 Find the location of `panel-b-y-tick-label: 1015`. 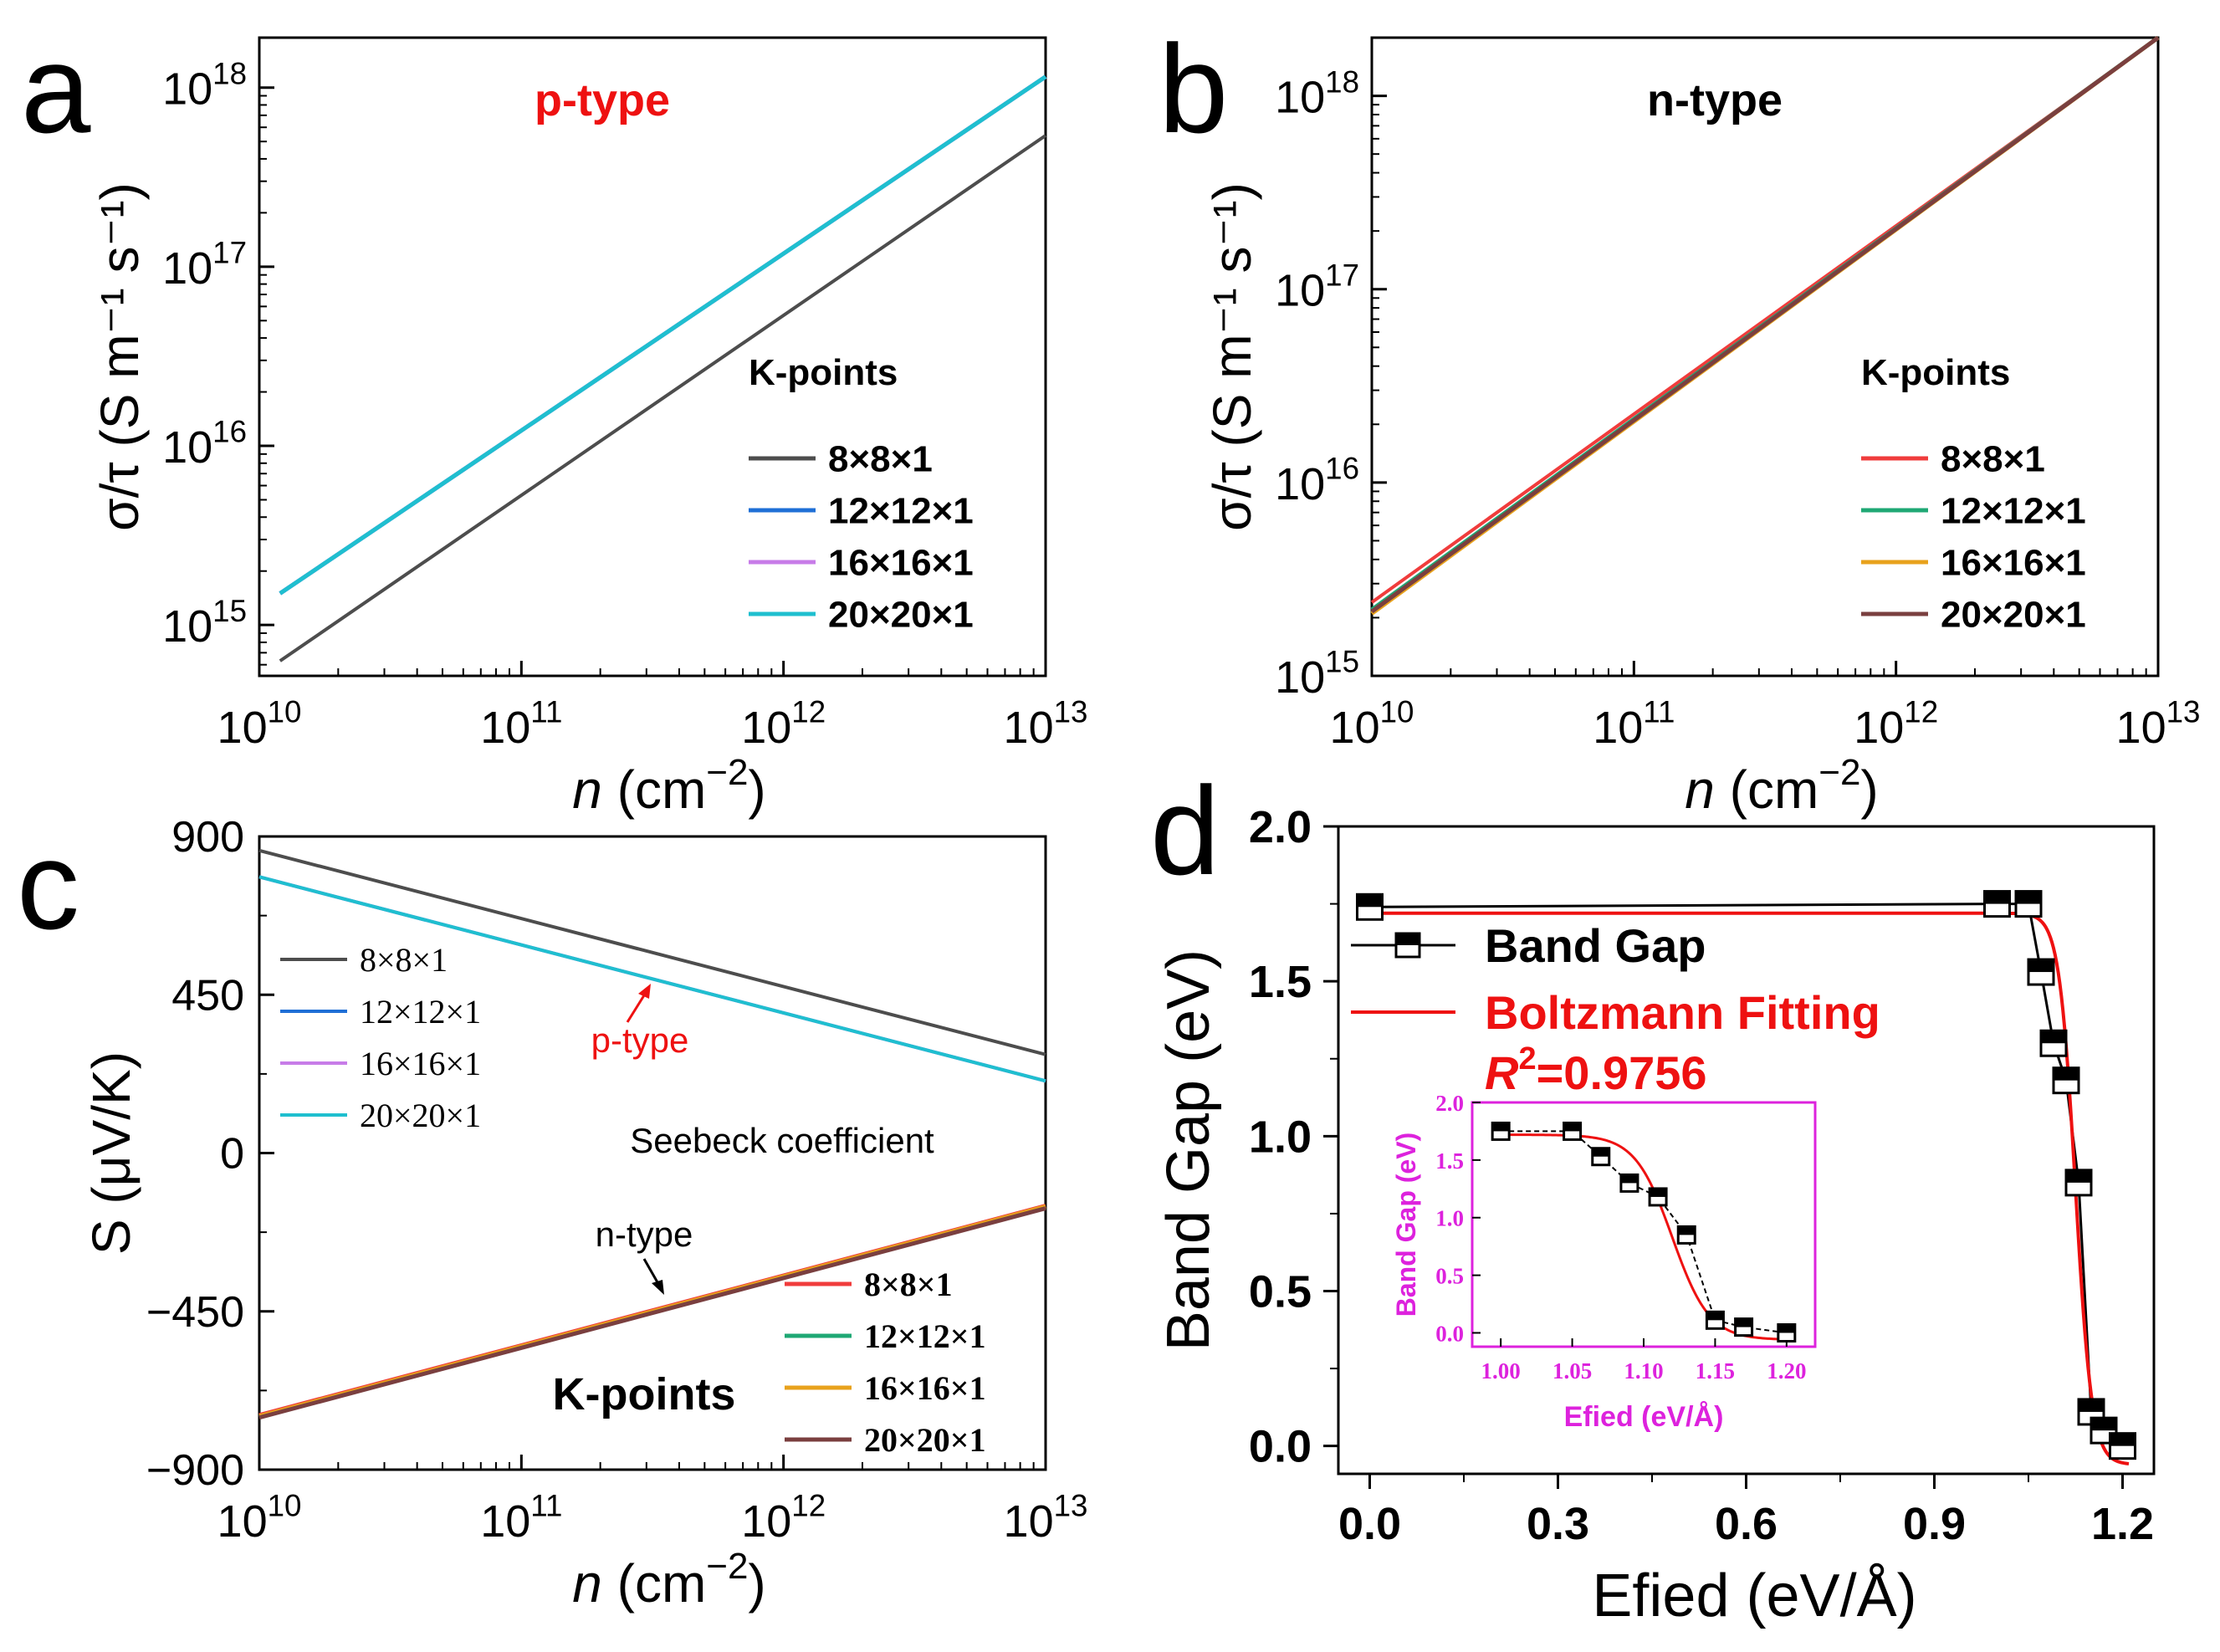

panel-b-y-tick-label: 1015 is located at coordinates (1317, 674).